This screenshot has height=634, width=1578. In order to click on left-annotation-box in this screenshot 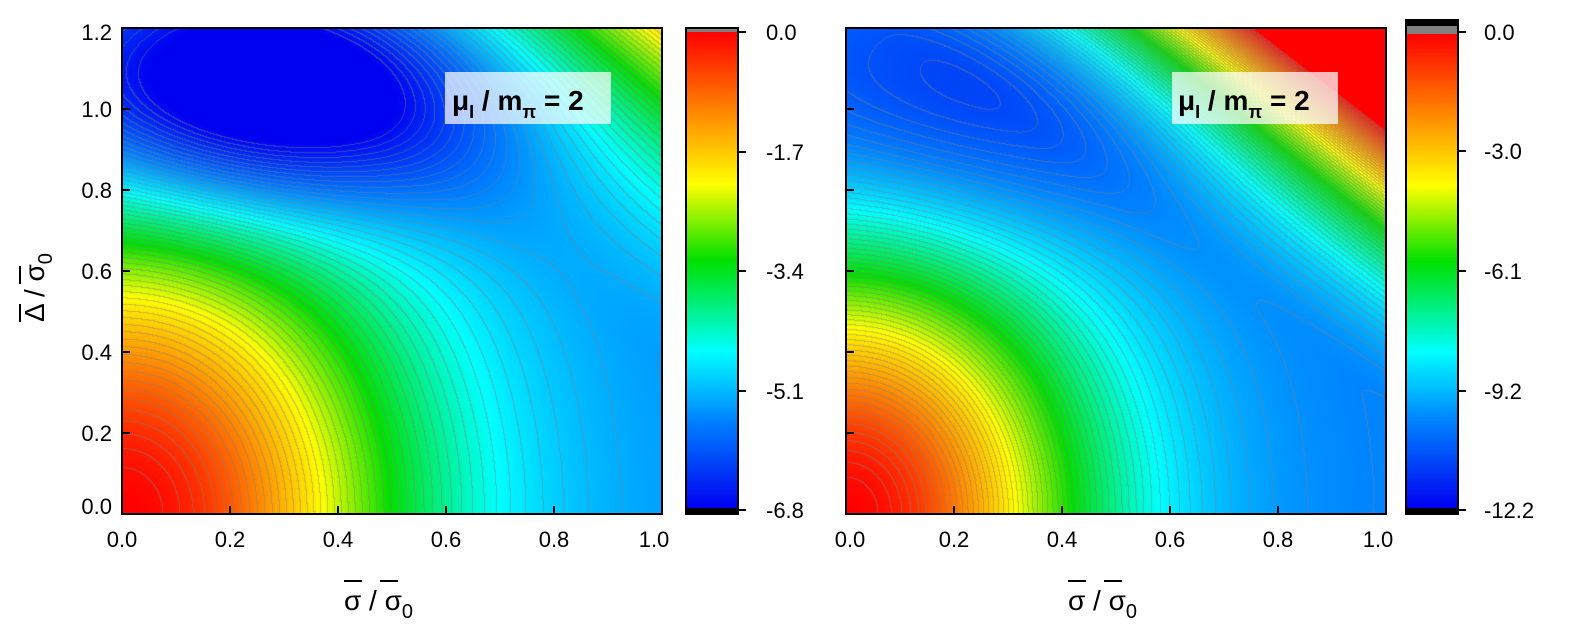, I will do `click(528, 98)`.